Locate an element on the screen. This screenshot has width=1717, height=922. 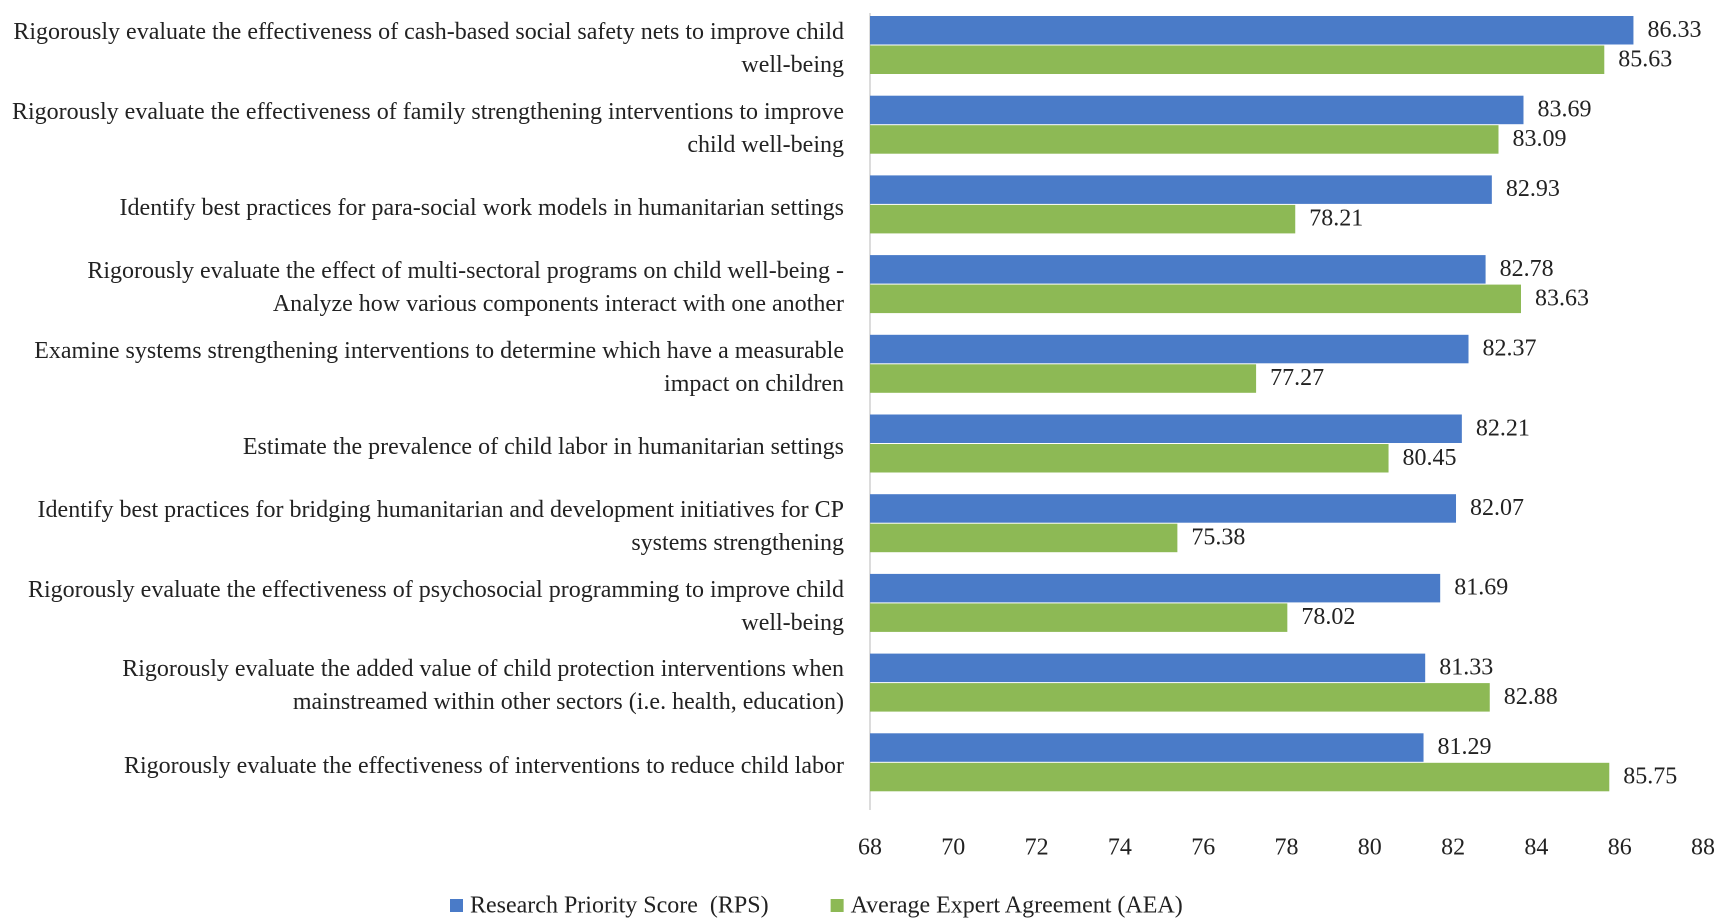
value-label: 78.02 is located at coordinates (1328, 617).